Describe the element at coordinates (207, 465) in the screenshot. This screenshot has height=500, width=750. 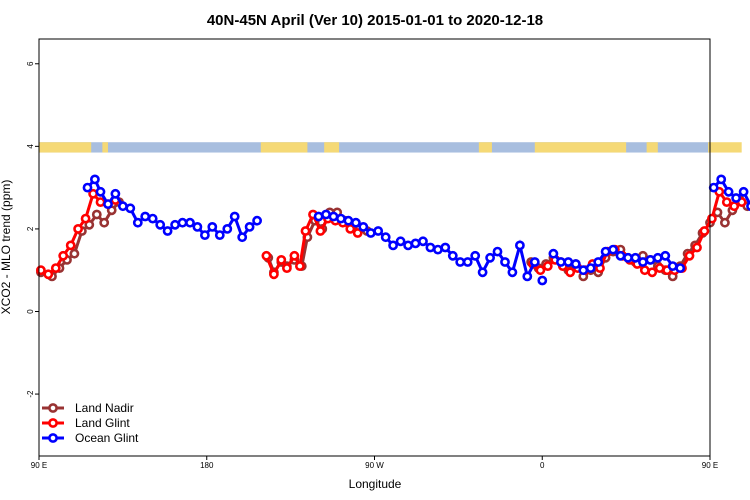
I see `x-tick-label: 180` at that location.